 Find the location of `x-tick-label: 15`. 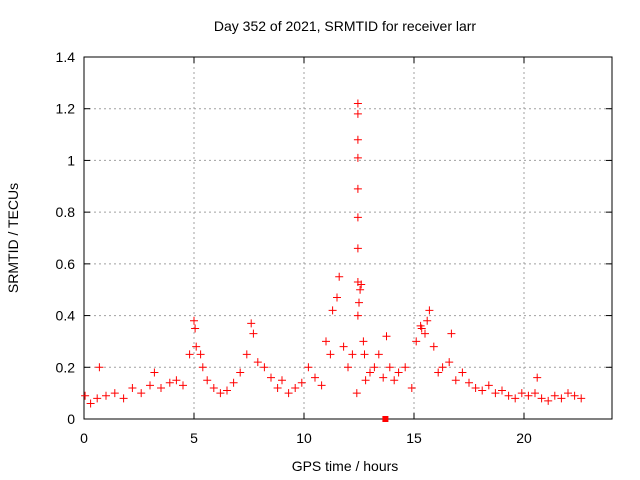

x-tick-label: 15 is located at coordinates (414, 438).